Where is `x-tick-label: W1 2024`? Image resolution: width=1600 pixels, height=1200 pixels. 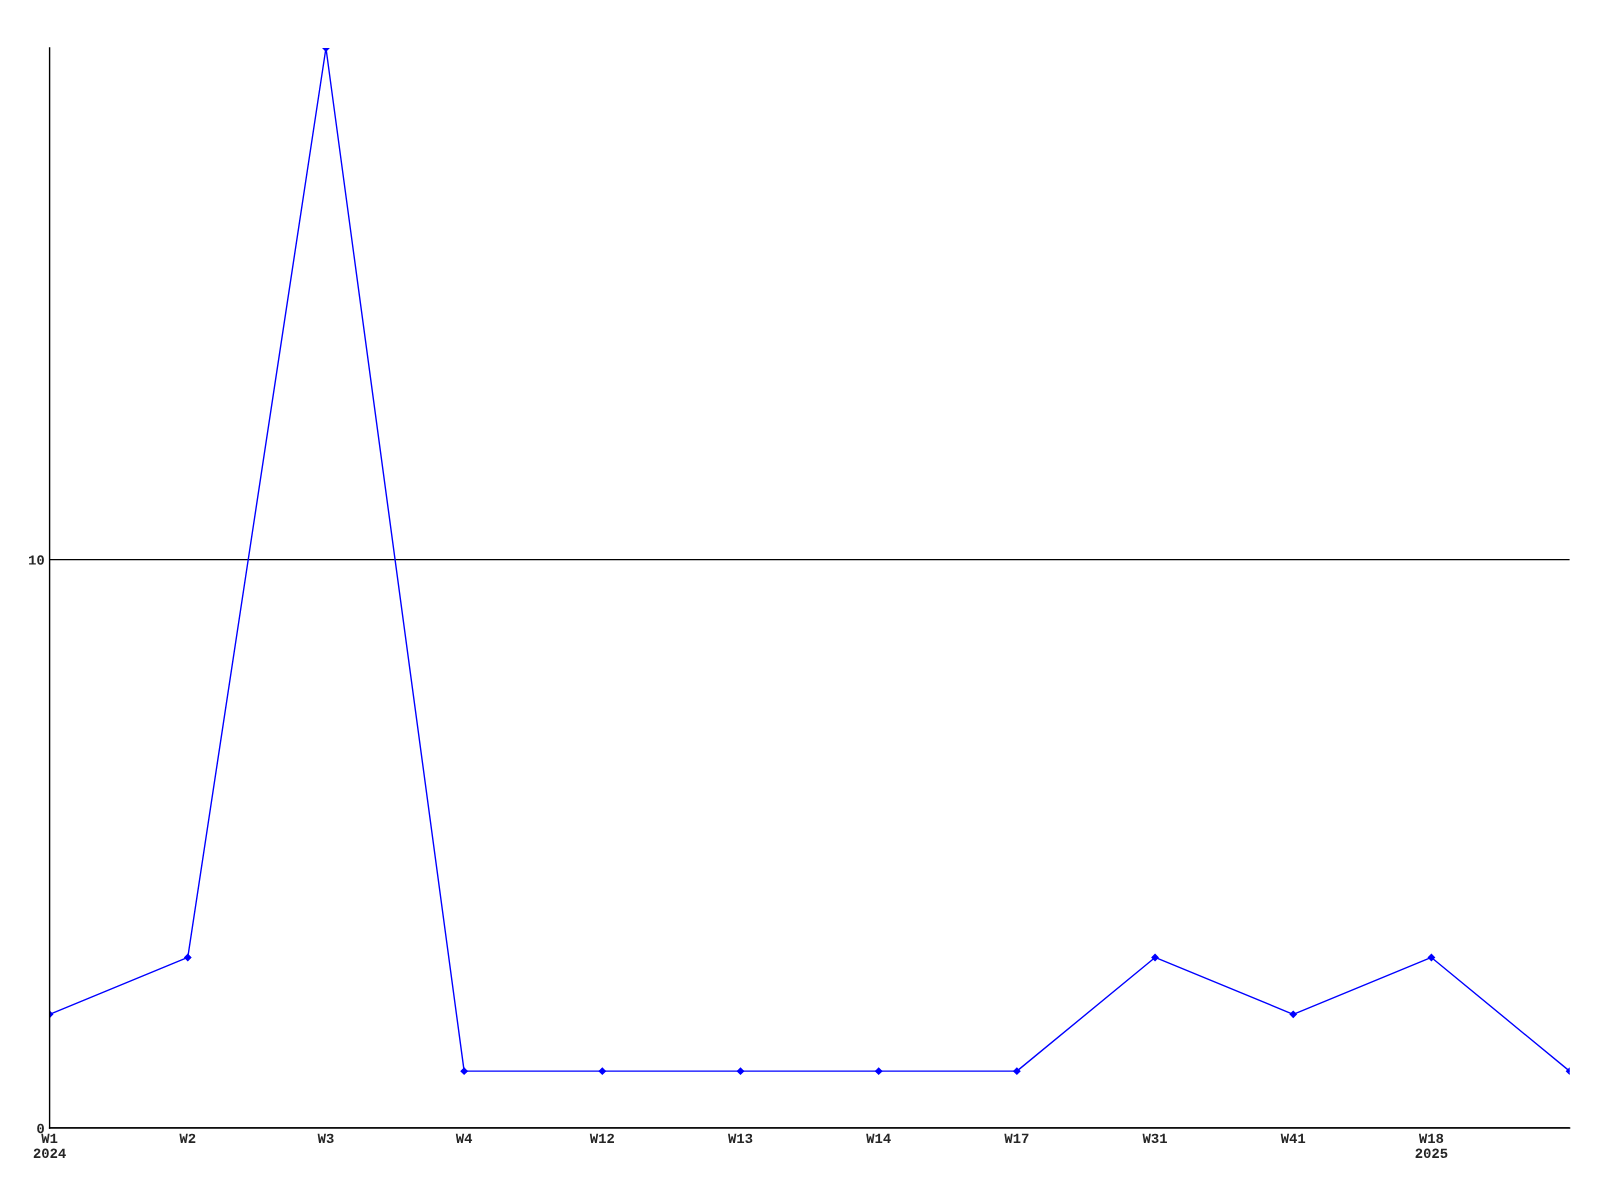
x-tick-label: W1 2024 is located at coordinates (49, 1146).